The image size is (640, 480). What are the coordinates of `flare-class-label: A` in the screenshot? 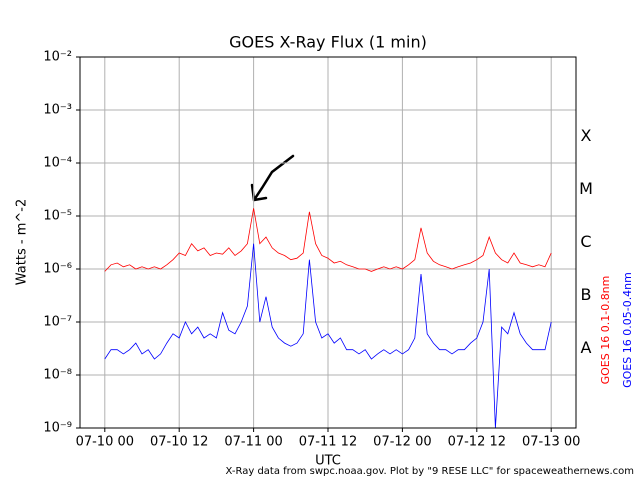 It's located at (586, 347).